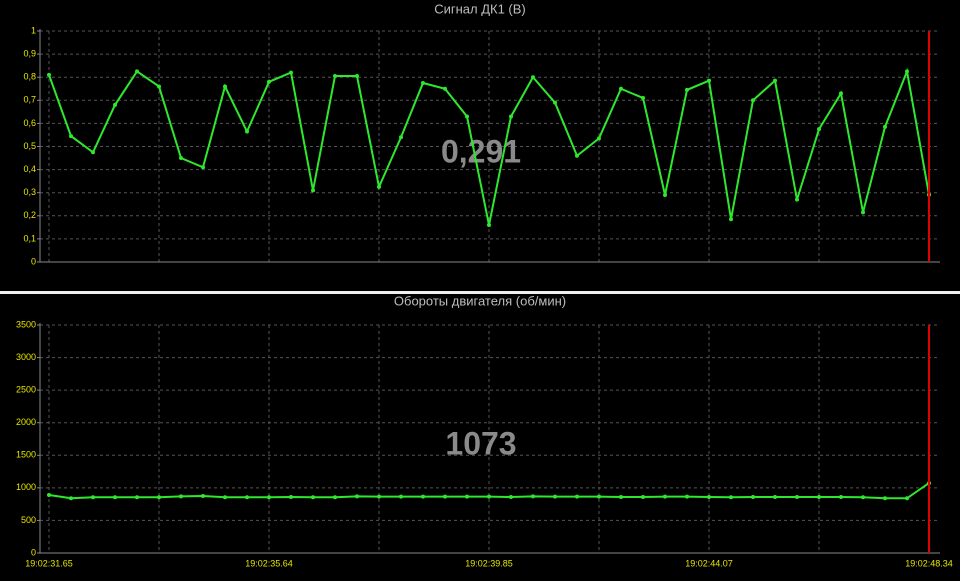 The image size is (960, 581). Describe the element at coordinates (28, 520) in the screenshot. I see `y-tick-label: 500` at that location.